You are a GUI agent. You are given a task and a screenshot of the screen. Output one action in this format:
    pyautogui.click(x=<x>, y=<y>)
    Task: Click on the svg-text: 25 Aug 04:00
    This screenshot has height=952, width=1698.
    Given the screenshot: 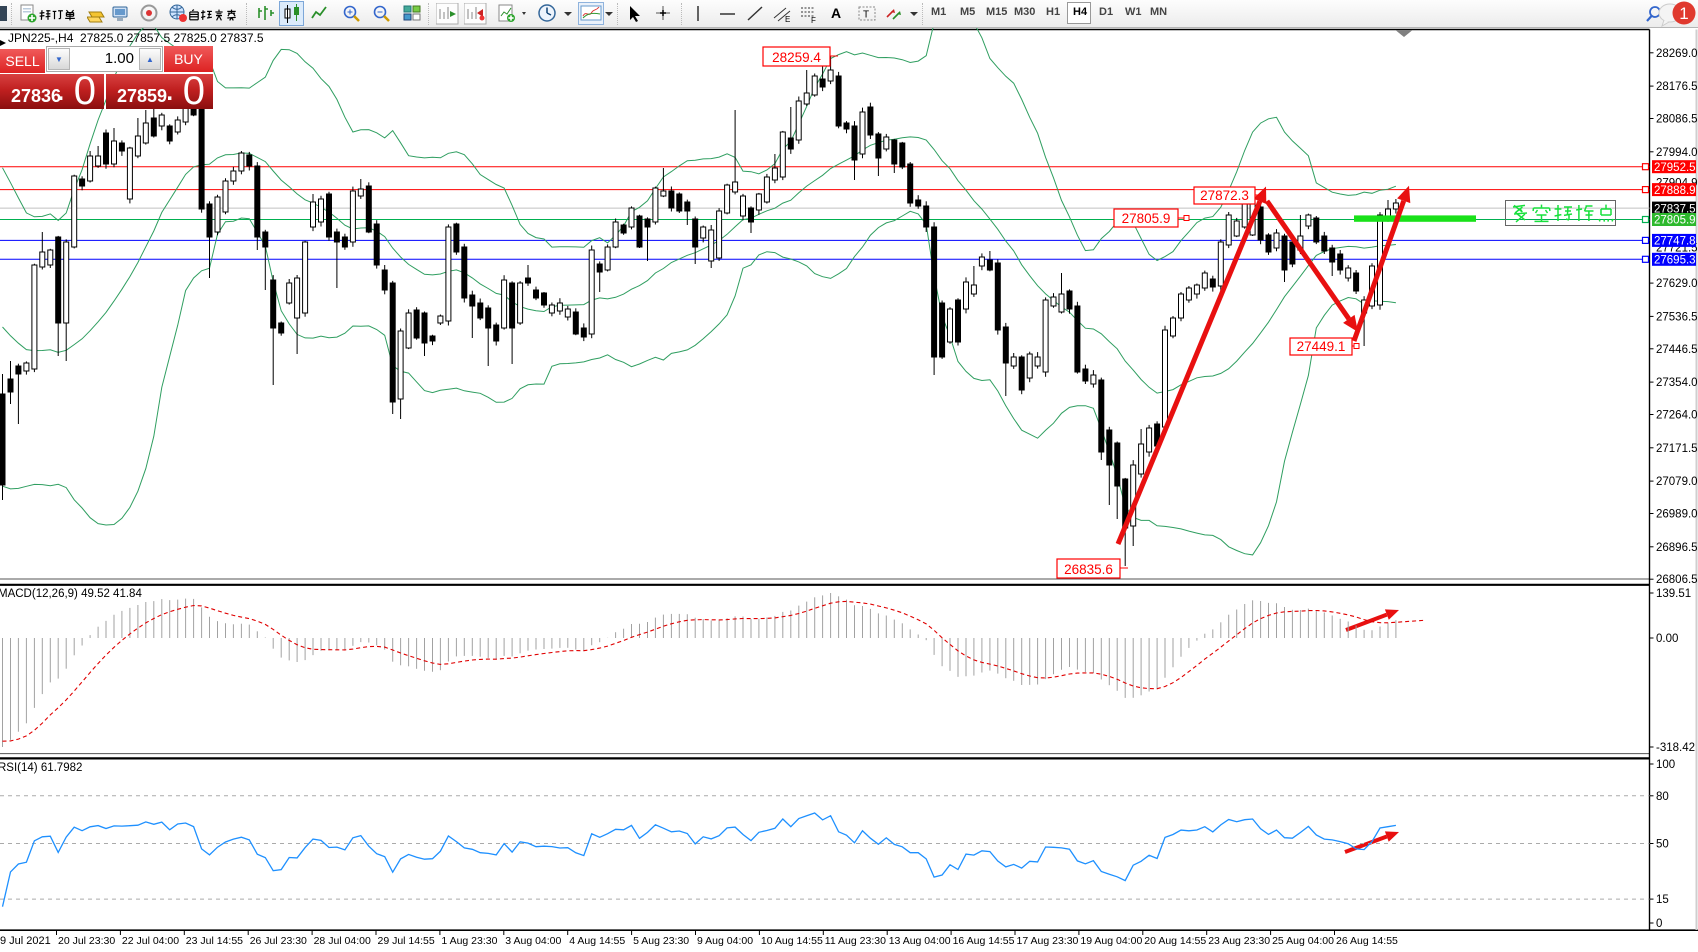 What is the action you would take?
    pyautogui.click(x=1303, y=941)
    